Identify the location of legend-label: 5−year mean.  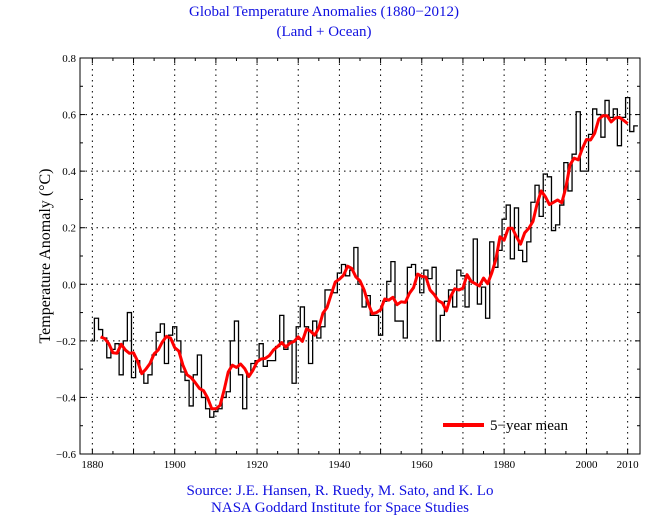
(529, 426).